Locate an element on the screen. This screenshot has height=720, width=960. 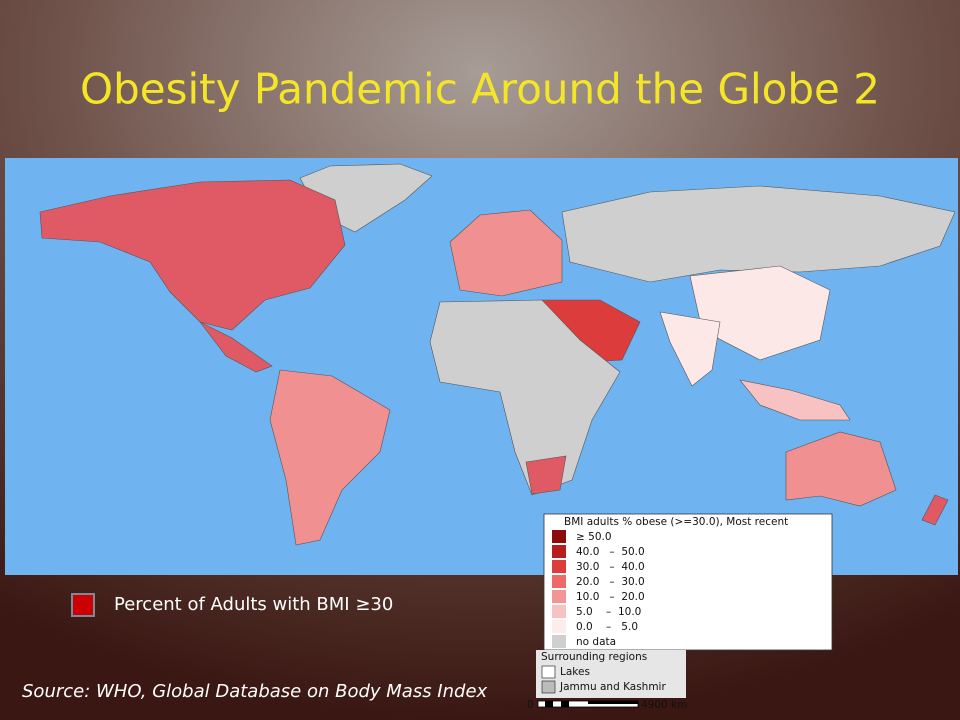
russia-asia is located at coordinates (758, 234).